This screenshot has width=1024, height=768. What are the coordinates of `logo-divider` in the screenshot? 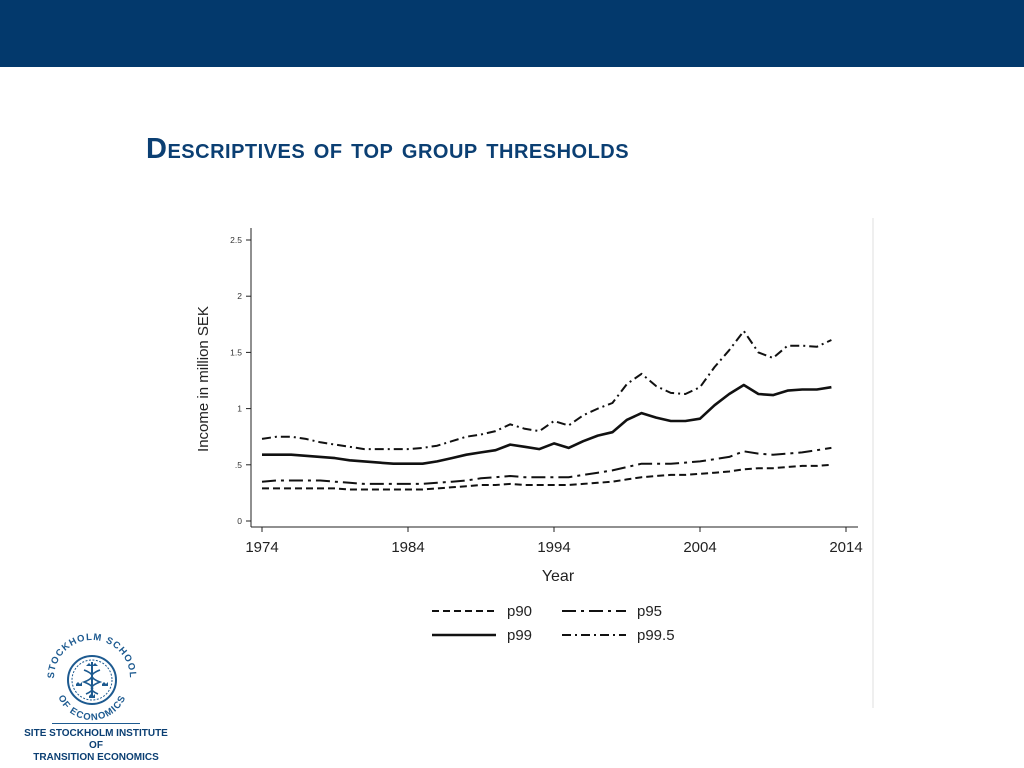 It's located at (96, 723).